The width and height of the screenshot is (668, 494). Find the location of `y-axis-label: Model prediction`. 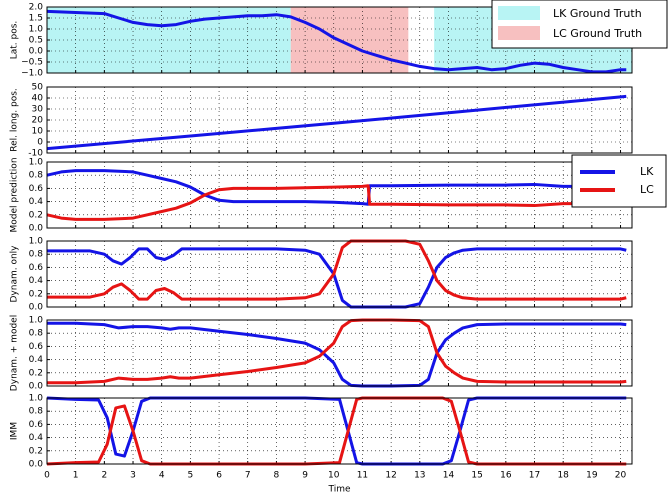

y-axis-label: Model prediction is located at coordinates (15, 194).